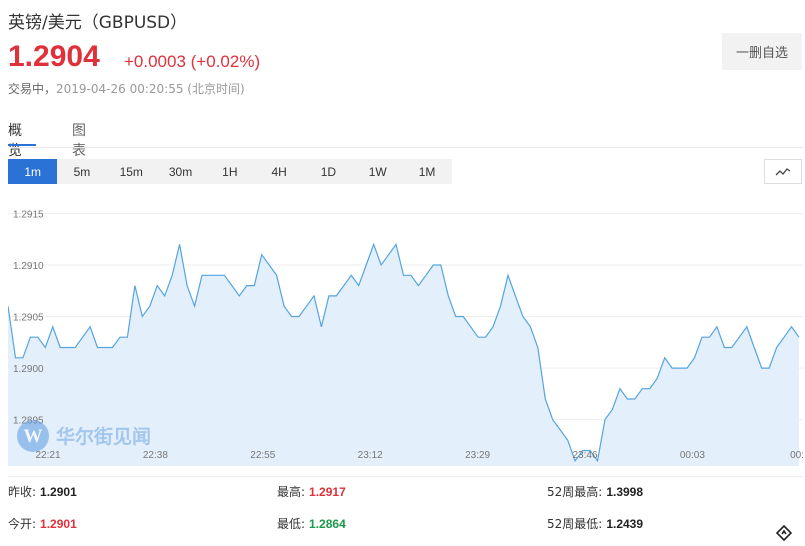  What do you see at coordinates (54, 56) in the screenshot?
I see `current-price: 1.2904` at bounding box center [54, 56].